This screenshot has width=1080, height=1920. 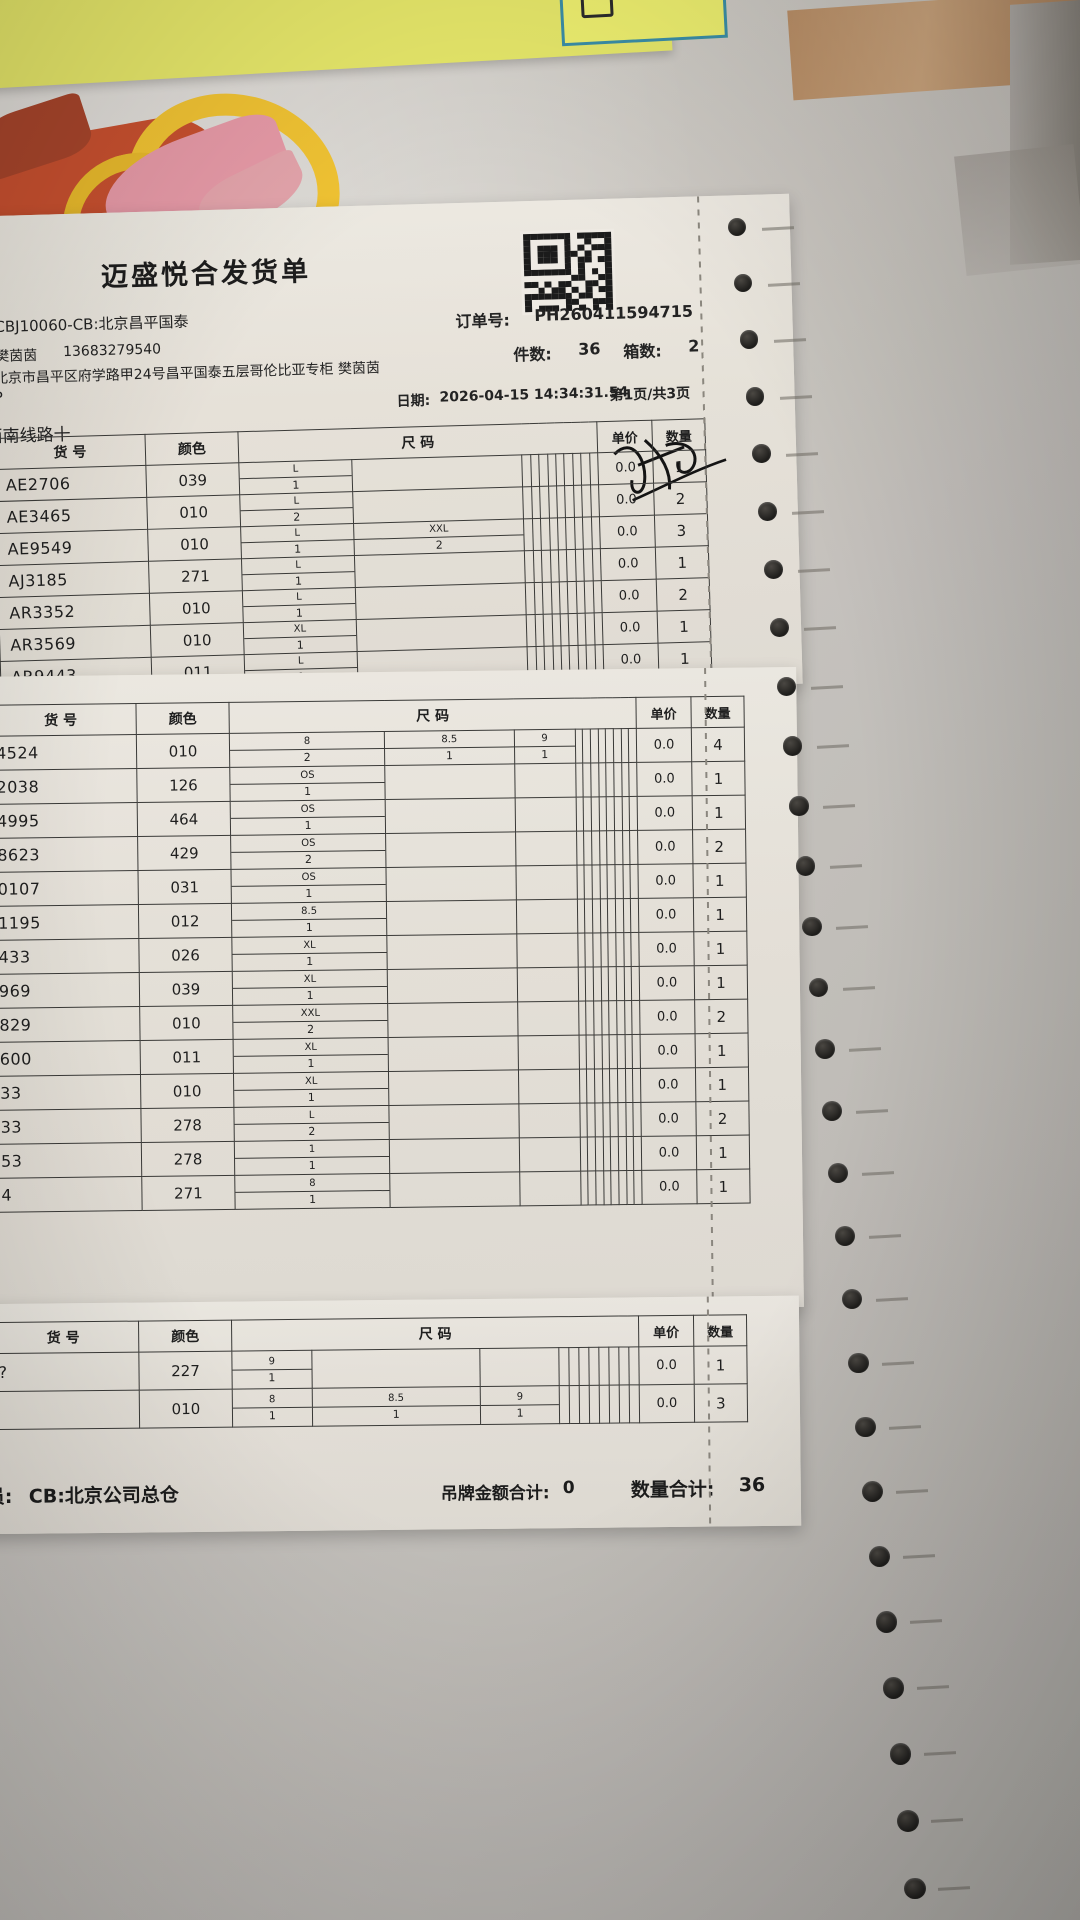 I want to click on address-suffix: P, so click(x=2, y=398).